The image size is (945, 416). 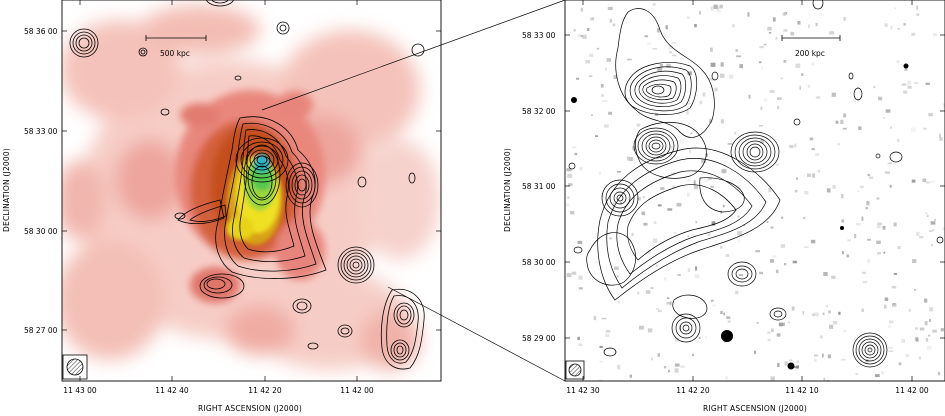 What do you see at coordinates (693, 390) in the screenshot?
I see `right-x-tick-label: 11 42 20` at bounding box center [693, 390].